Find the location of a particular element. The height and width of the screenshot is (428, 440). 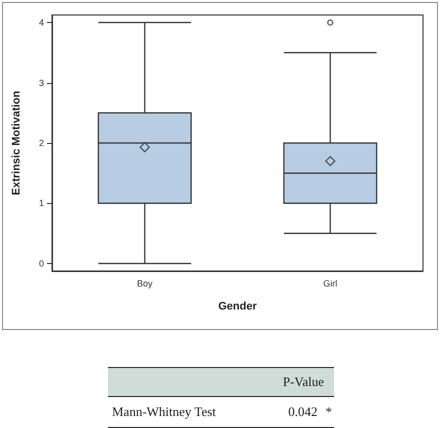

text: Mann-Whitney Test is located at coordinates (164, 412).